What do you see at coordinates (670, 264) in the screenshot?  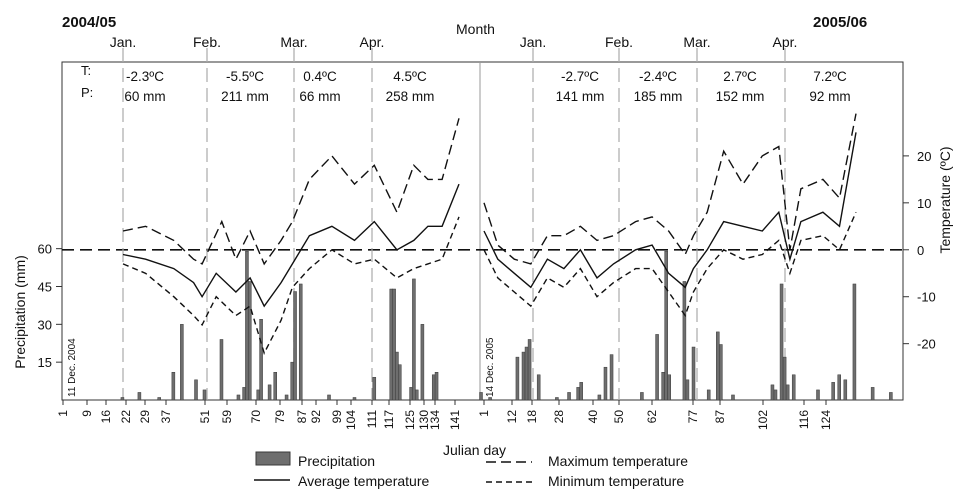 I see `min-temperature-line` at bounding box center [670, 264].